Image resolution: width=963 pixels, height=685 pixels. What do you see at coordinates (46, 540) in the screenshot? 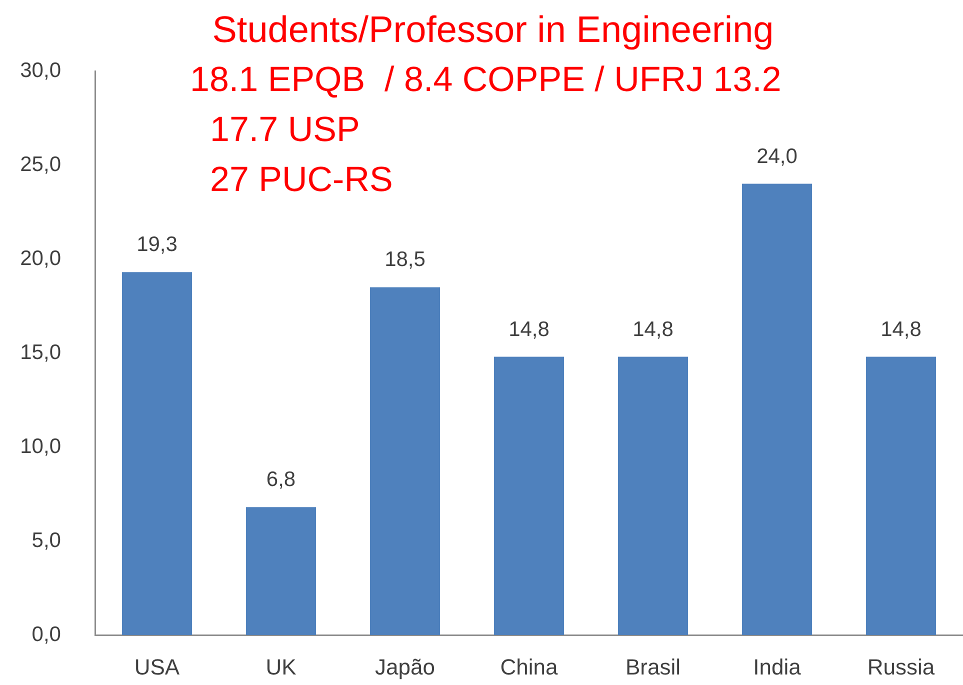
I see `y-tick-label: 5,0` at bounding box center [46, 540].